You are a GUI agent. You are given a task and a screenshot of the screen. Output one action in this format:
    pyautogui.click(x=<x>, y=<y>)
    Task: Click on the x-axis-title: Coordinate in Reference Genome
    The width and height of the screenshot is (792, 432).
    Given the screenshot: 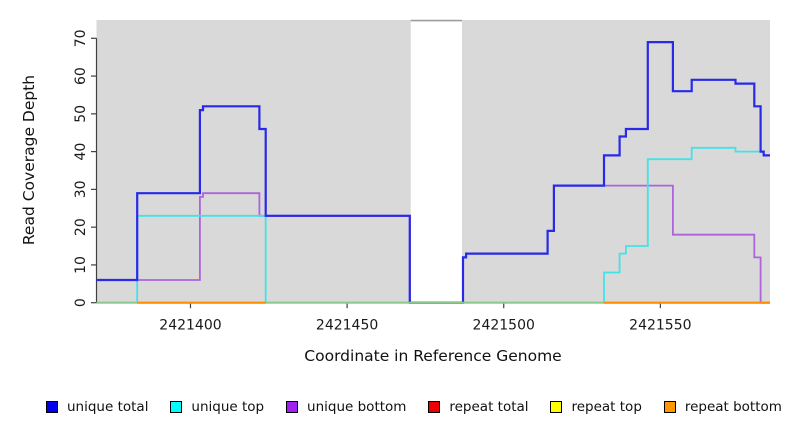 What is the action you would take?
    pyautogui.click(x=433, y=356)
    